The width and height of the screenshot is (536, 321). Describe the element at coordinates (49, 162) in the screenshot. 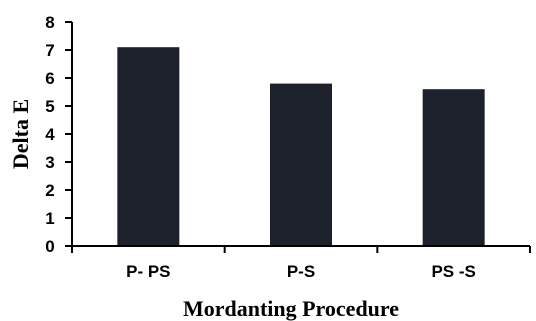

I see `y-tick-label: 3` at that location.